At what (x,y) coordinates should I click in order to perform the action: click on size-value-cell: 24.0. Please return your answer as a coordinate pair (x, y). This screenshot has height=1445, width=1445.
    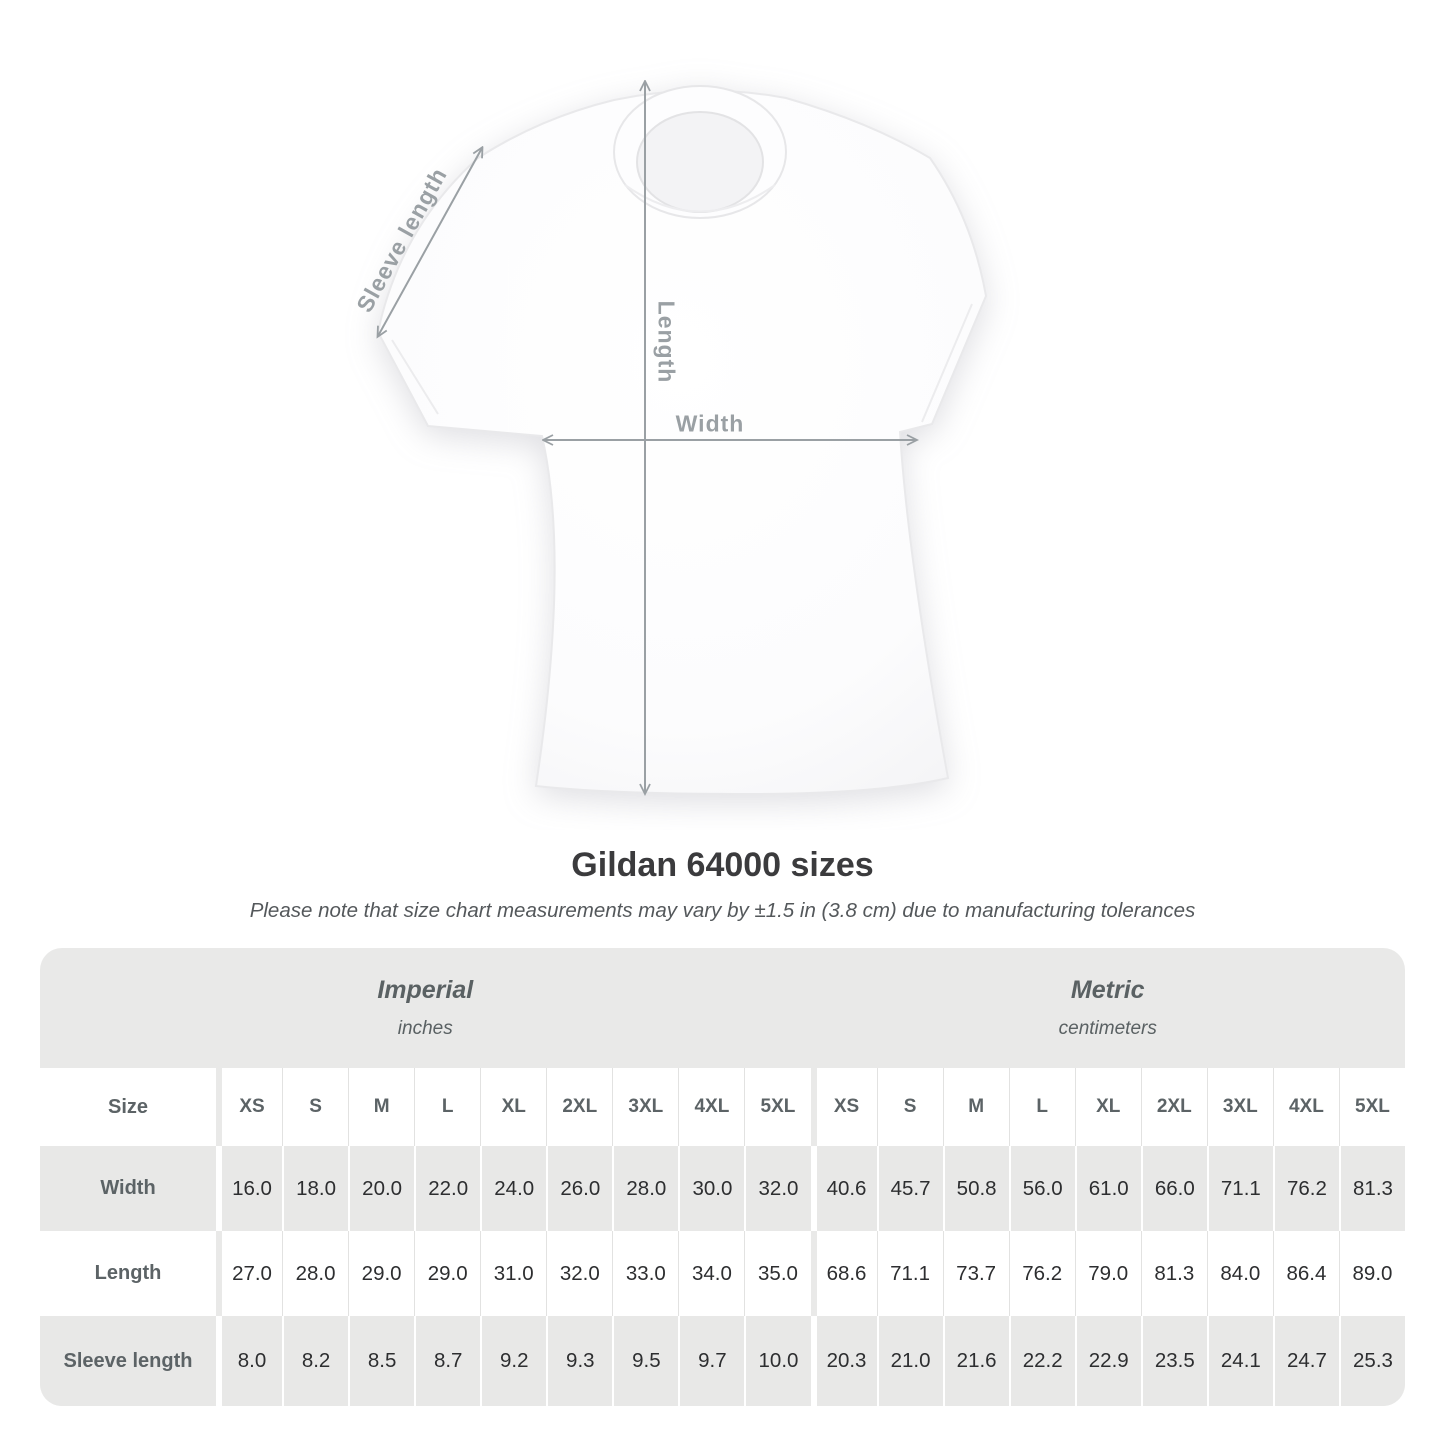
    Looking at the image, I should click on (513, 1188).